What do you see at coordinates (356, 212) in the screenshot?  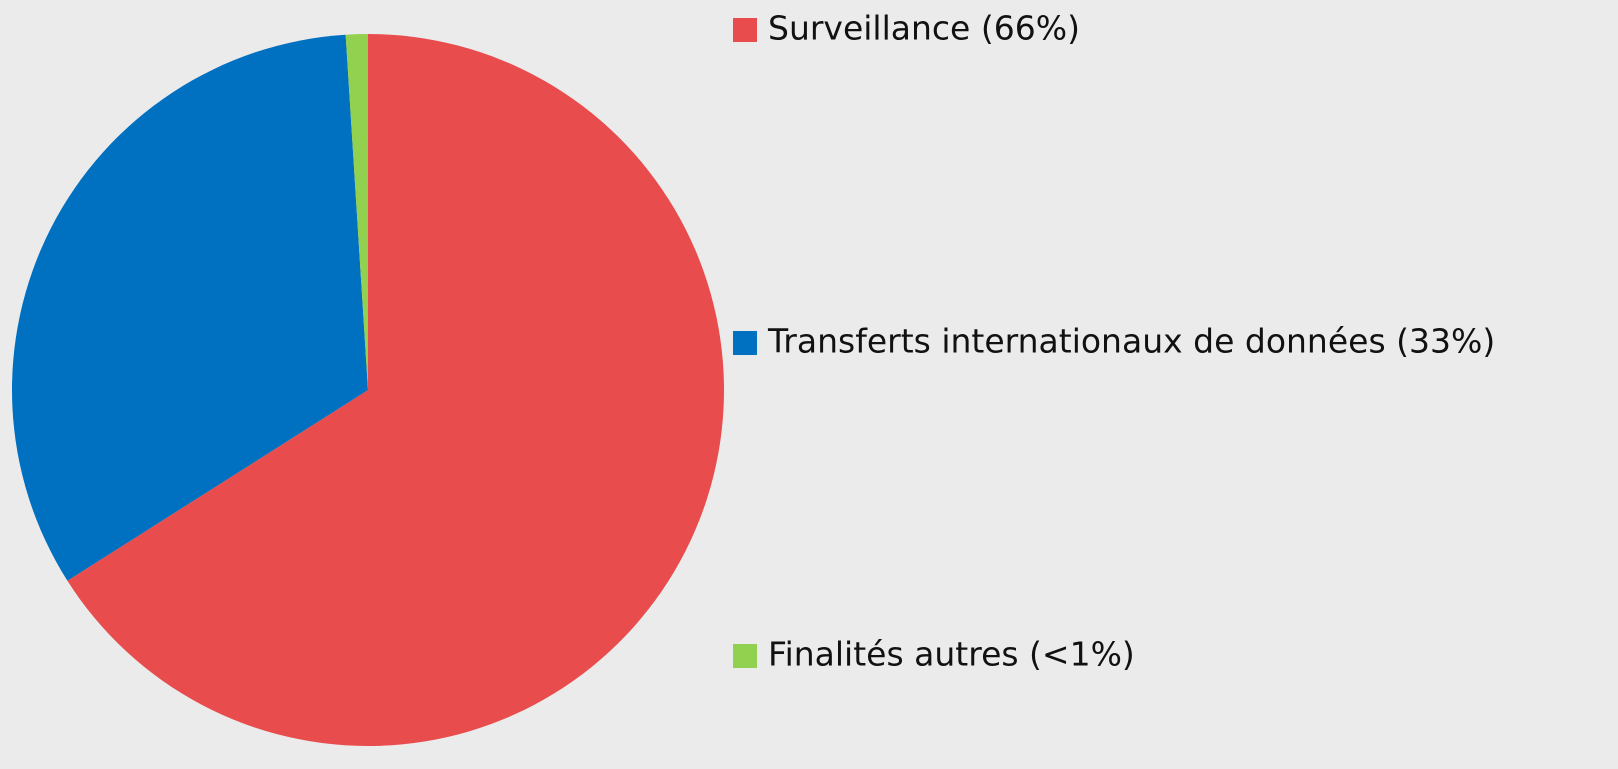 I see `pie-slice` at bounding box center [356, 212].